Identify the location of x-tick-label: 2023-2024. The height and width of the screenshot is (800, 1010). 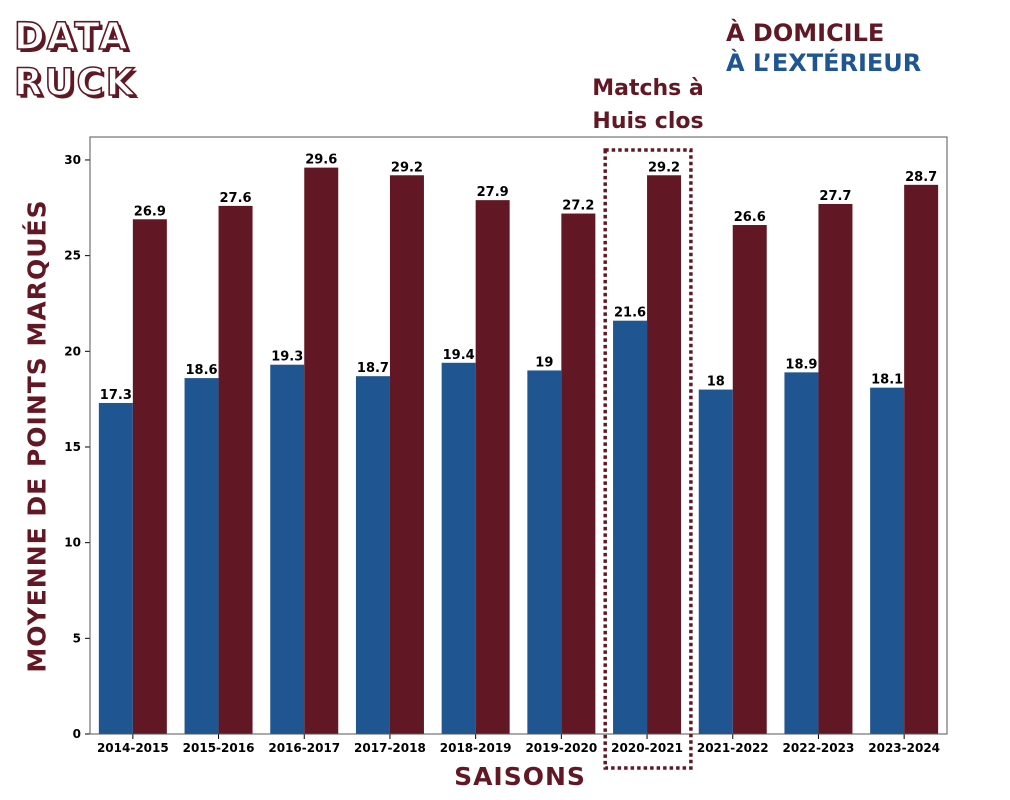
(904, 748).